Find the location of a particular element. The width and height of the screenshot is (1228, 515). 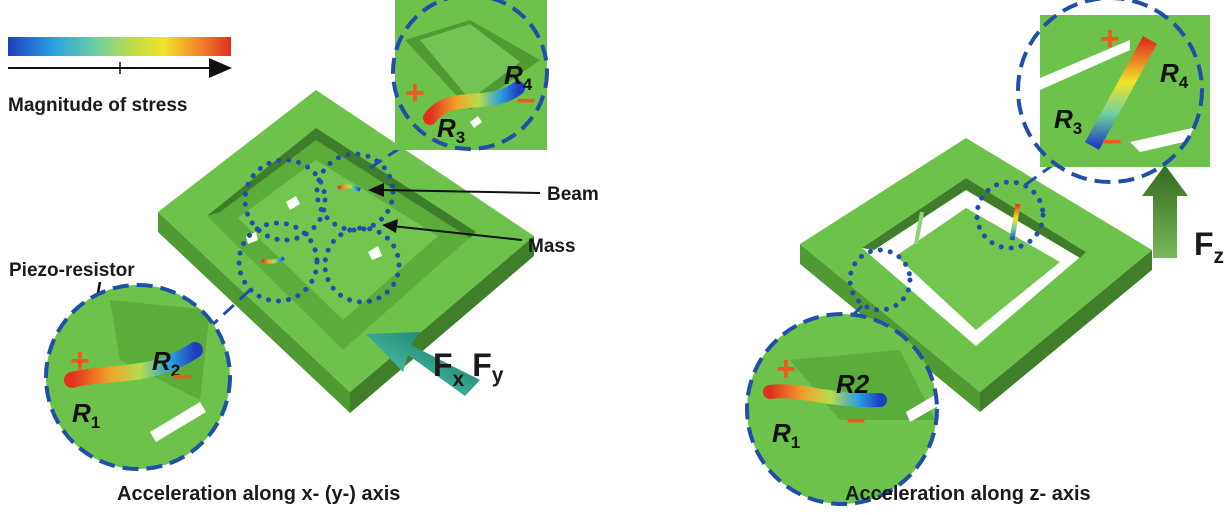

left-top-inset-r4: R4 is located at coordinates (518, 77).